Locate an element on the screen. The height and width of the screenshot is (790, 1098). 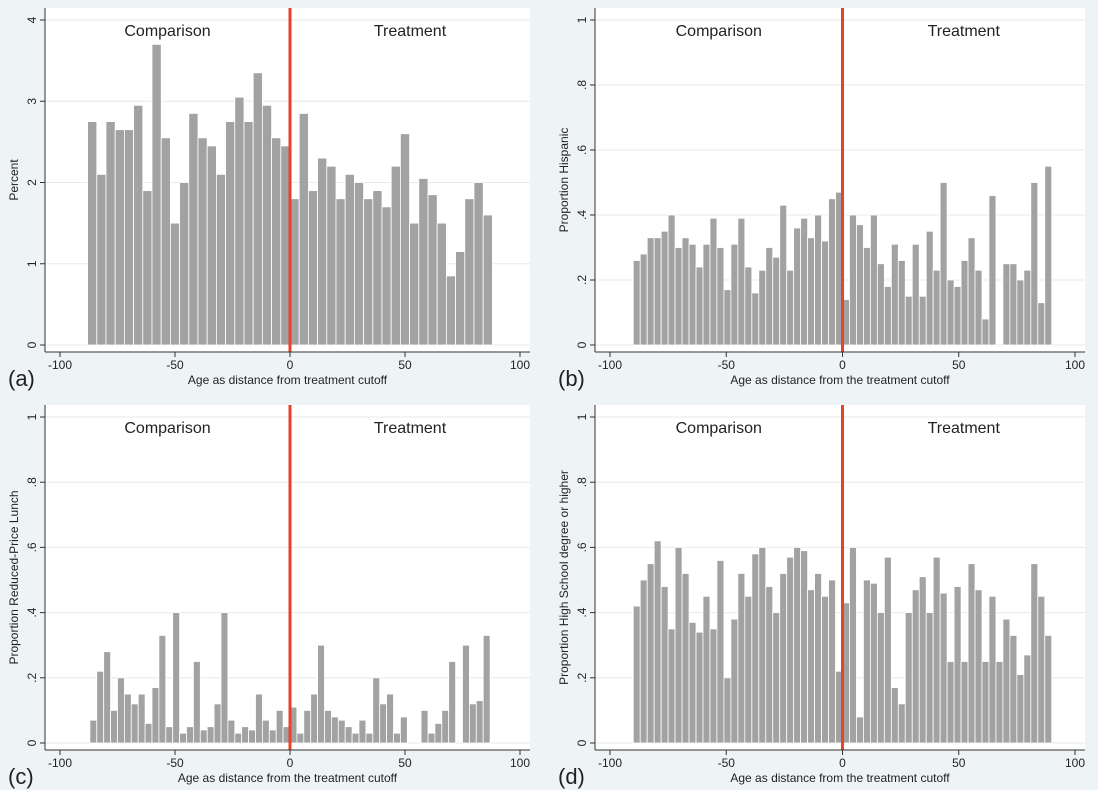
y-tick-label: 4 is located at coordinates (32, 19).